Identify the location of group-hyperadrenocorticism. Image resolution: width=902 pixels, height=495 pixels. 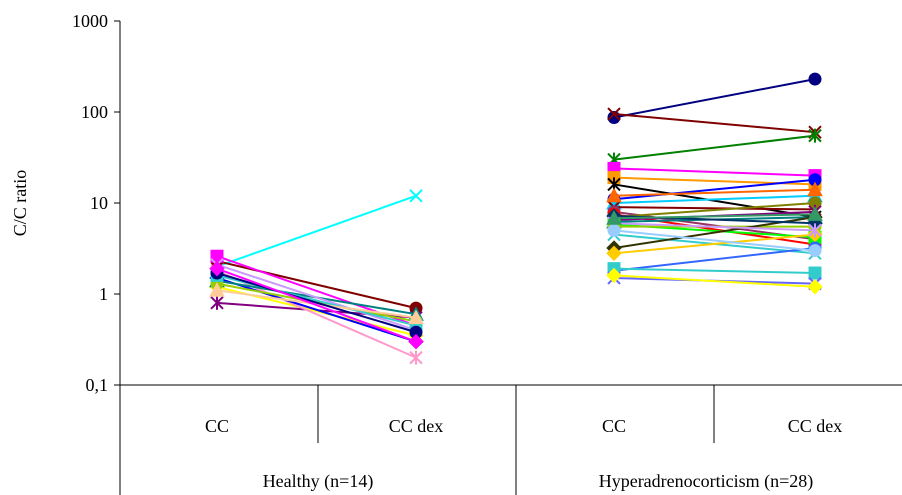
(714, 183).